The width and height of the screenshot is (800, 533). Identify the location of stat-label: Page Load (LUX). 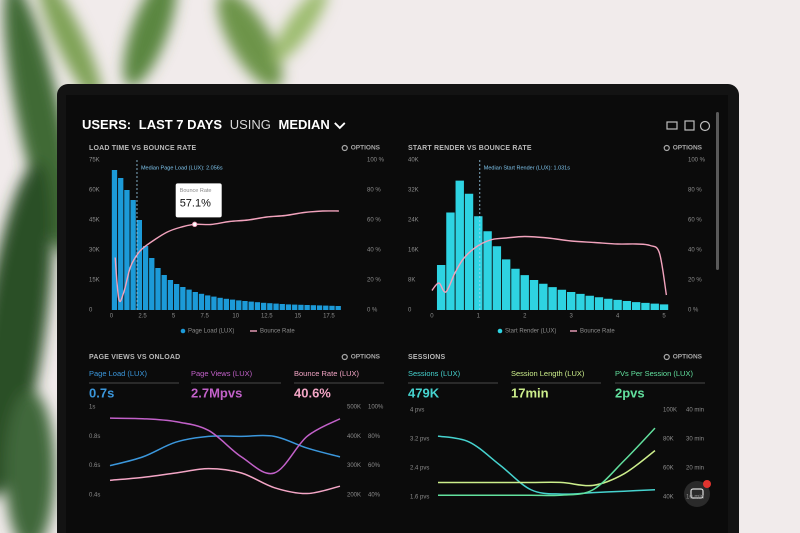
(118, 373).